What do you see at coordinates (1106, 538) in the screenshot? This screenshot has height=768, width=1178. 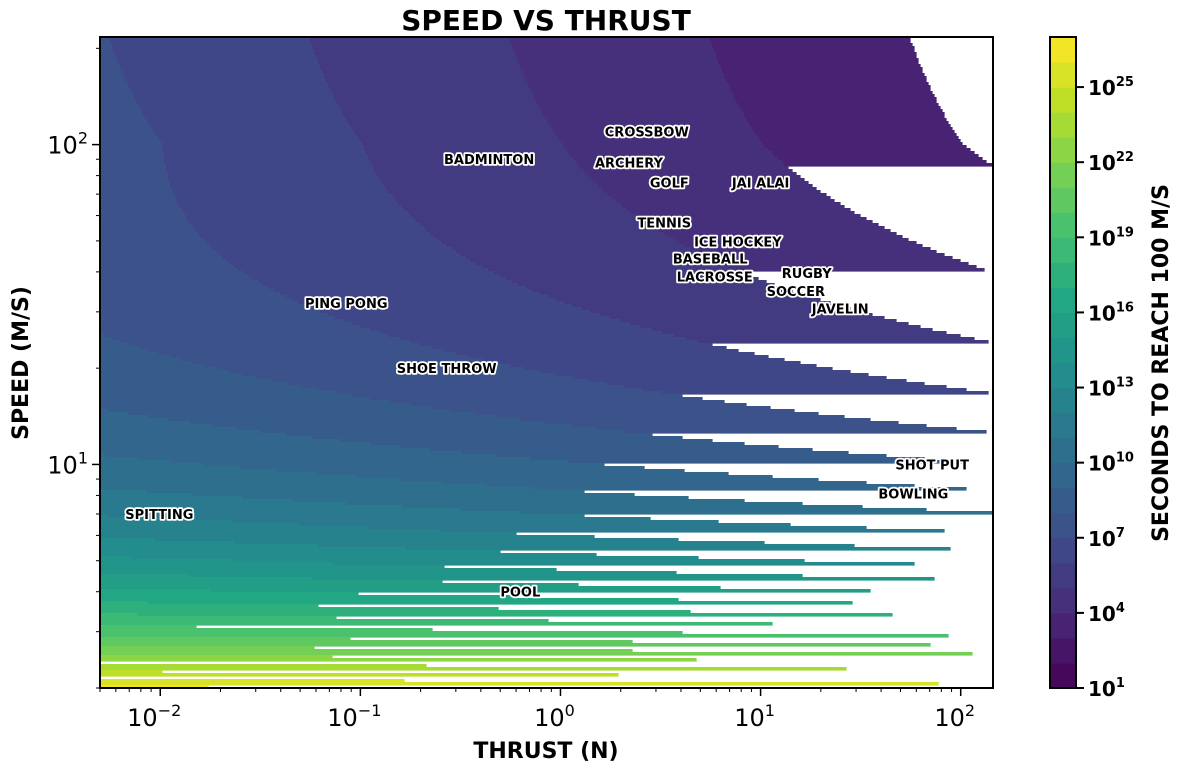 I see `colorbar-tick-label: 107` at bounding box center [1106, 538].